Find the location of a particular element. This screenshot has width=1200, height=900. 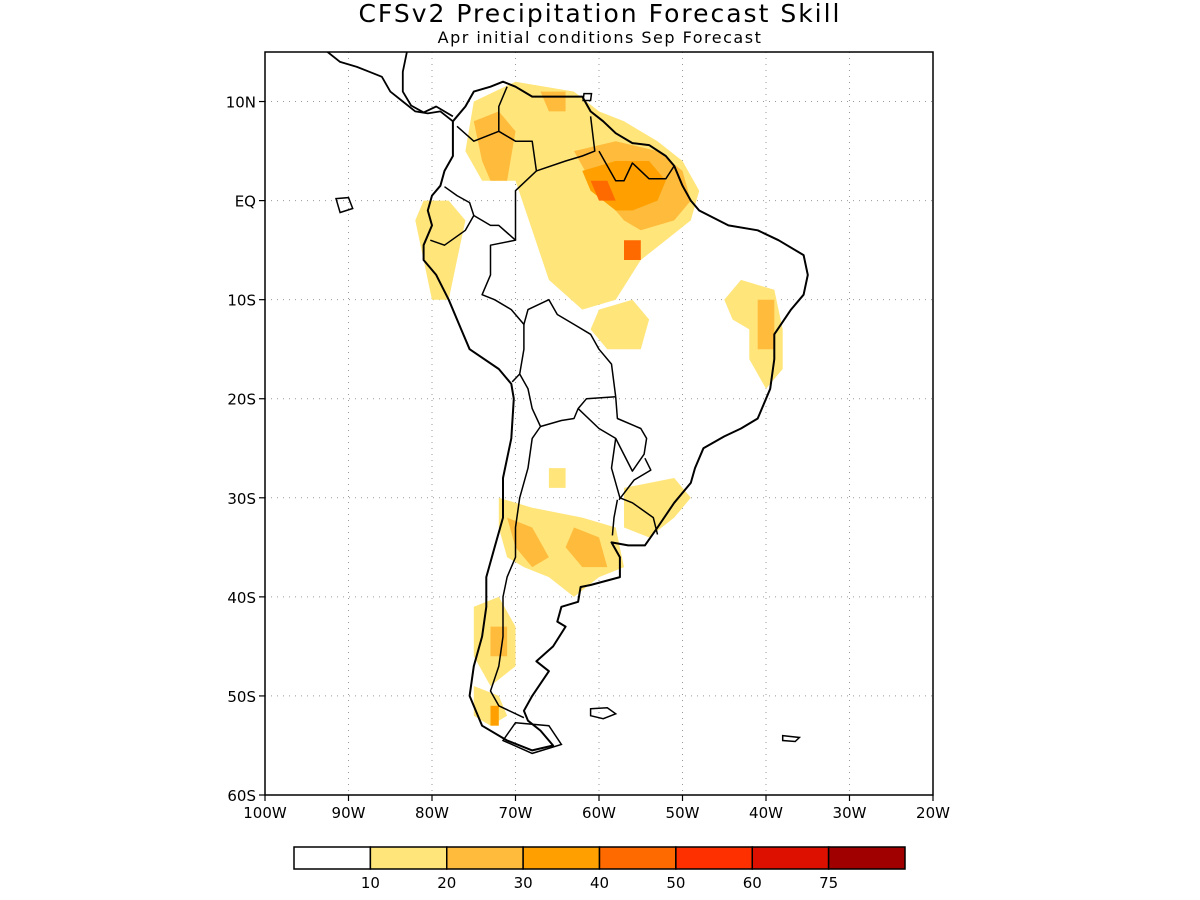

colorbar-label: 40 is located at coordinates (599, 883).